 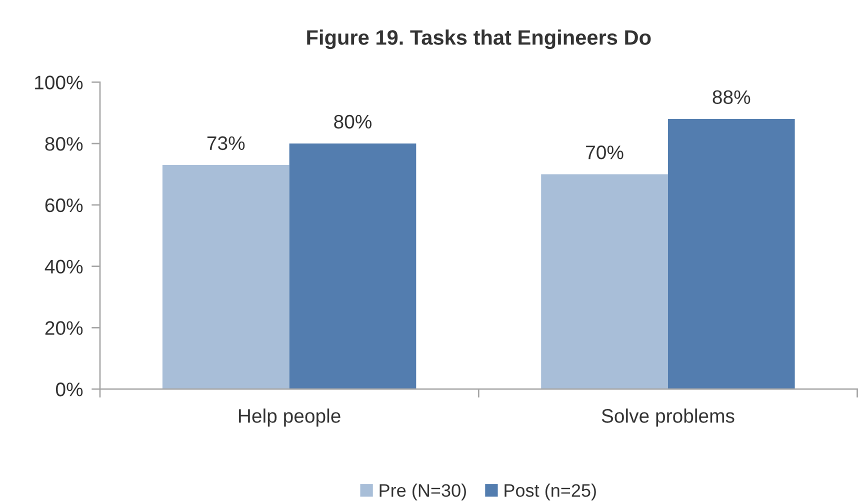 I want to click on y-tick-label: 60%, so click(x=64, y=205).